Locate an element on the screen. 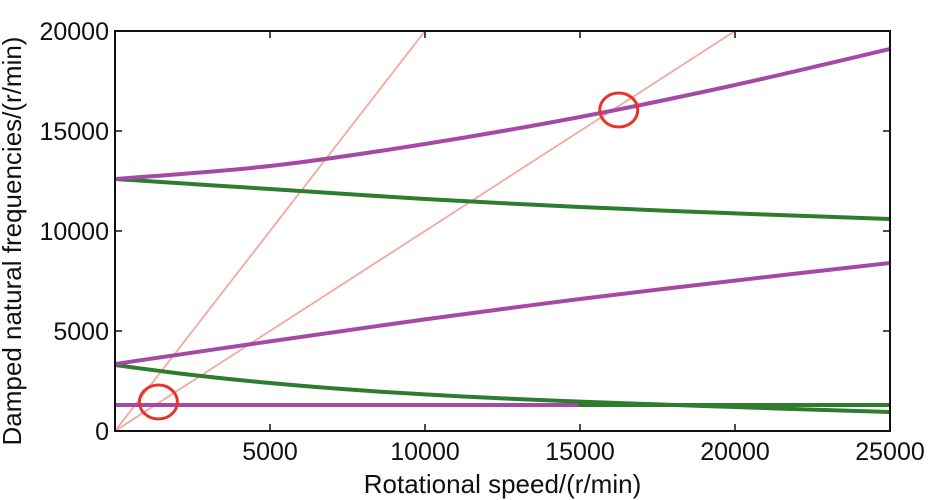  x-tick-label-4: 25000 is located at coordinates (890, 452).